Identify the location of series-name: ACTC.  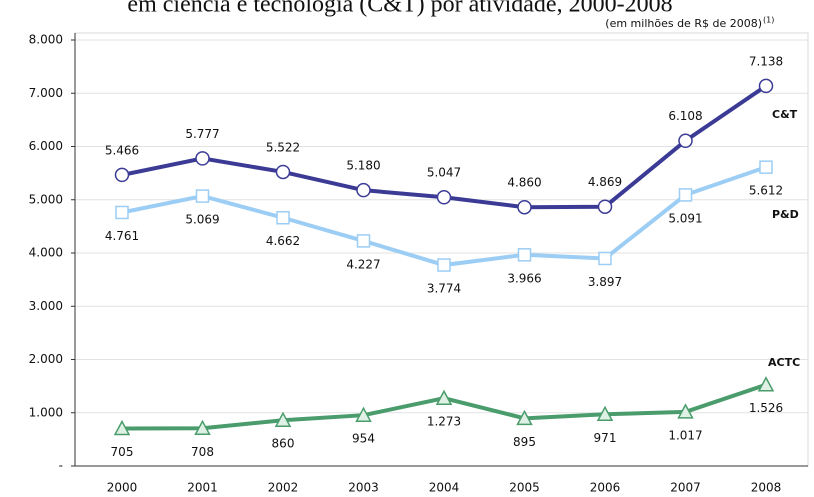
(784, 362).